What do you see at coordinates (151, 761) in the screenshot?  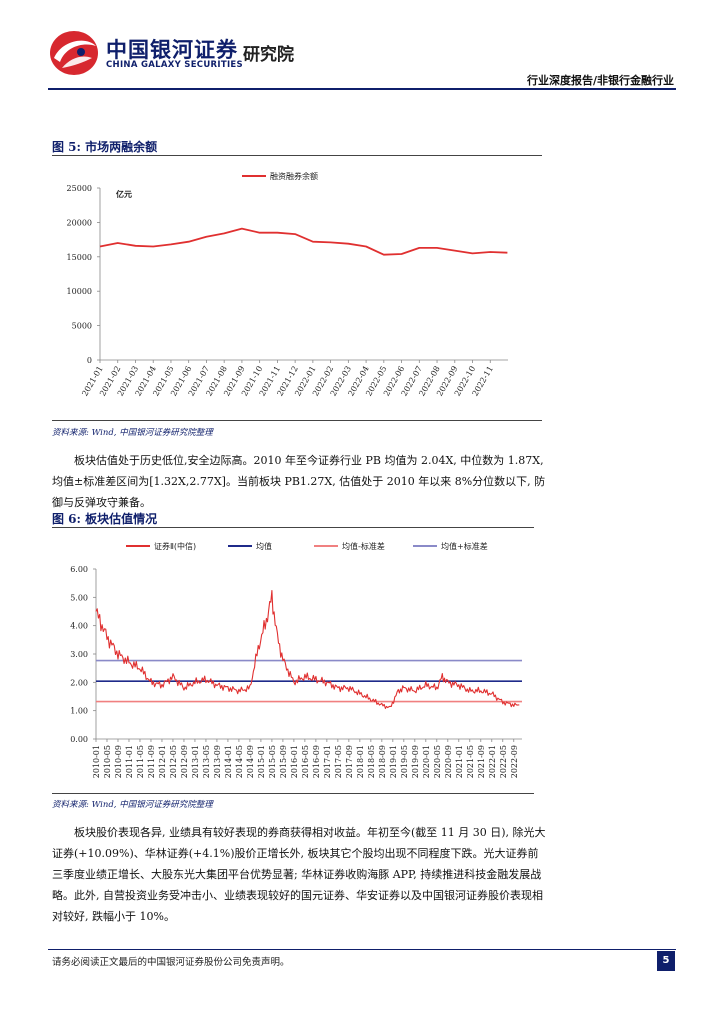 I see `x-tick-label: 2011-09` at bounding box center [151, 761].